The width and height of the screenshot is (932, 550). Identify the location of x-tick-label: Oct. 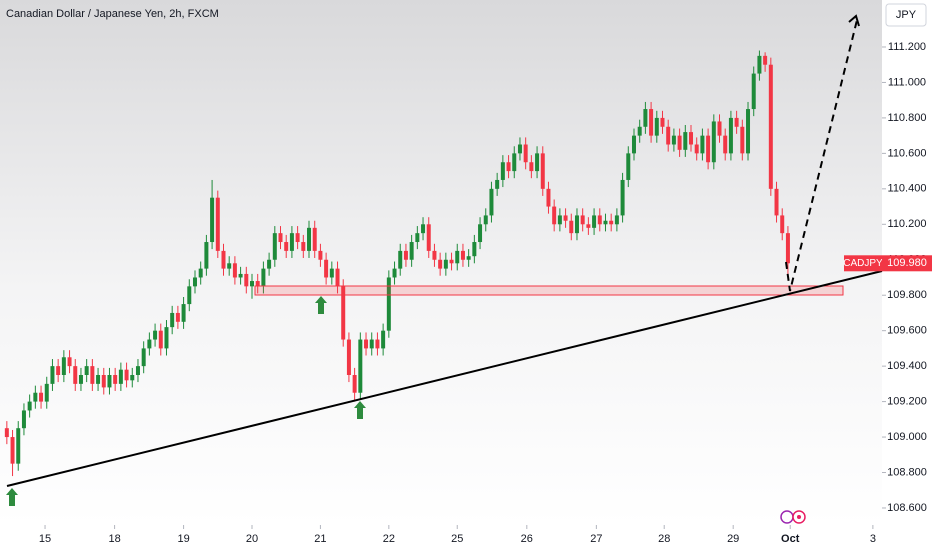
(790, 539).